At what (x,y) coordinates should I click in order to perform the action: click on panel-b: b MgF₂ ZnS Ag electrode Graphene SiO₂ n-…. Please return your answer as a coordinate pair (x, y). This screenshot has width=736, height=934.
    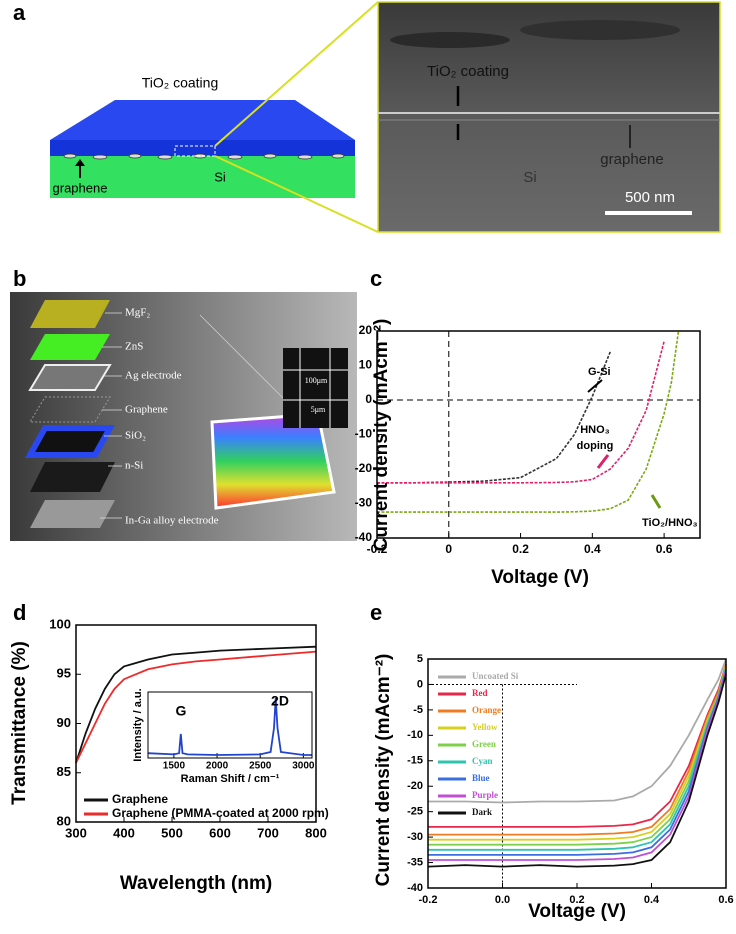
    Looking at the image, I should click on (183, 403).